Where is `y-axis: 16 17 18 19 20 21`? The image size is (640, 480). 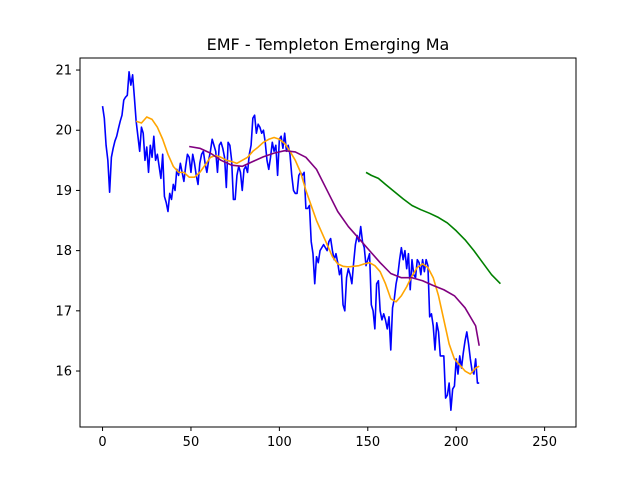 y-axis: 16 17 18 19 20 21 is located at coordinates (67, 222).